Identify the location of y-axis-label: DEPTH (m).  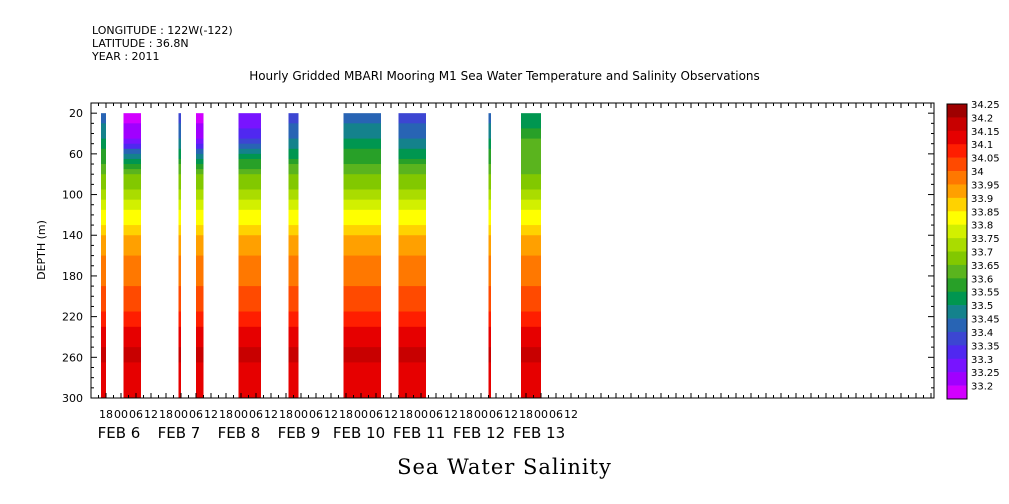
(41, 250).